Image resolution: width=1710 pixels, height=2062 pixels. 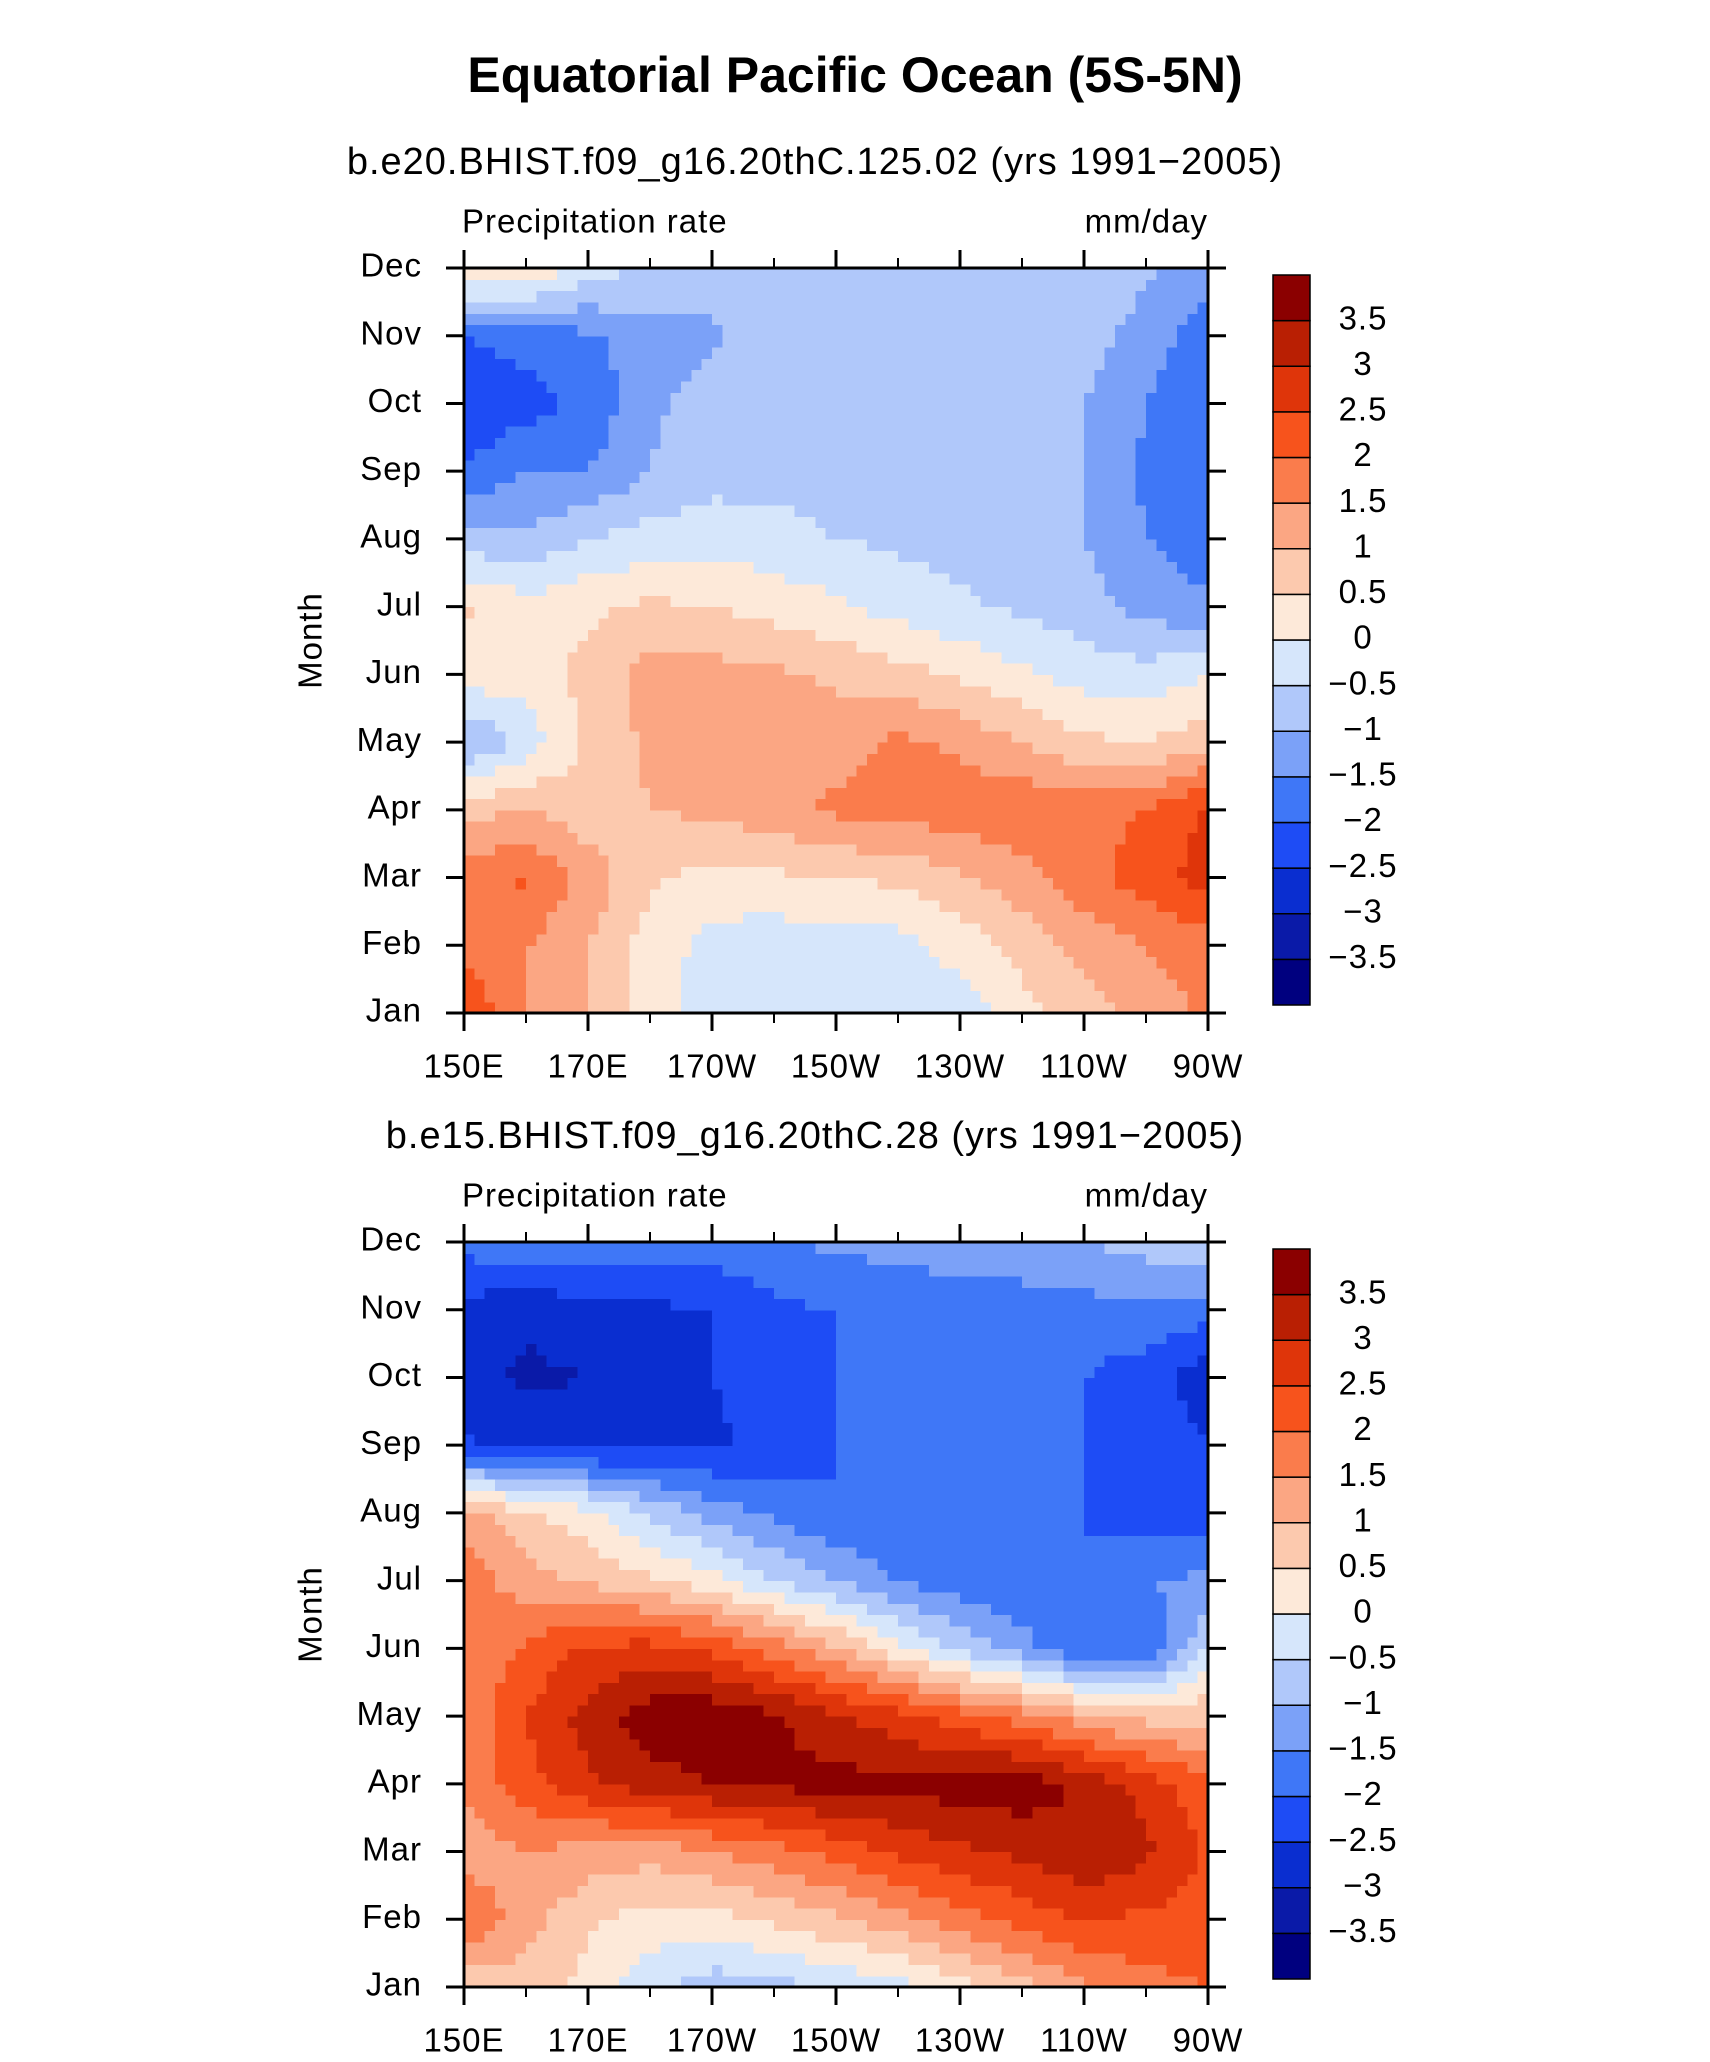 What do you see at coordinates (389, 739) in the screenshot?
I see `y-tick-label: May` at bounding box center [389, 739].